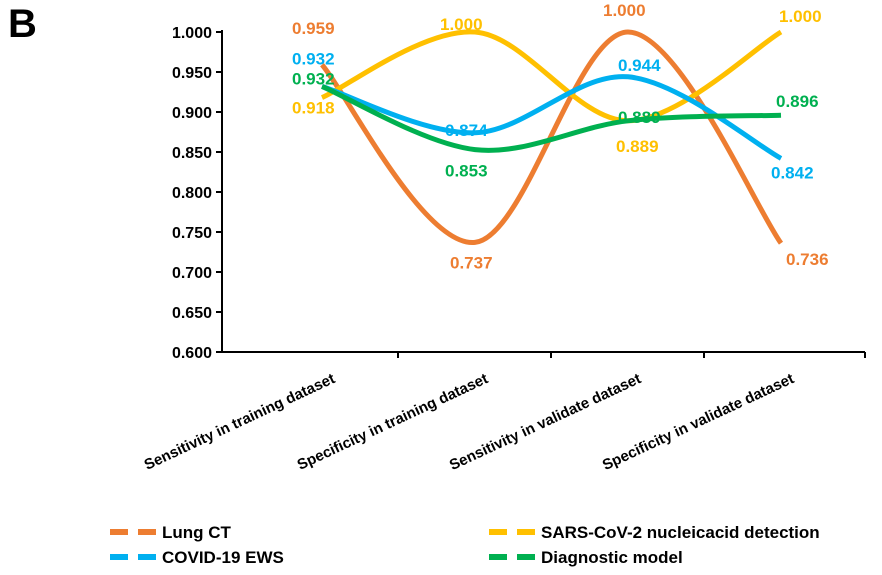 Image resolution: width=882 pixels, height=575 pixels. Describe the element at coordinates (637, 146) in the screenshot. I see `data-label-sars-cov-2: 0.889` at that location.